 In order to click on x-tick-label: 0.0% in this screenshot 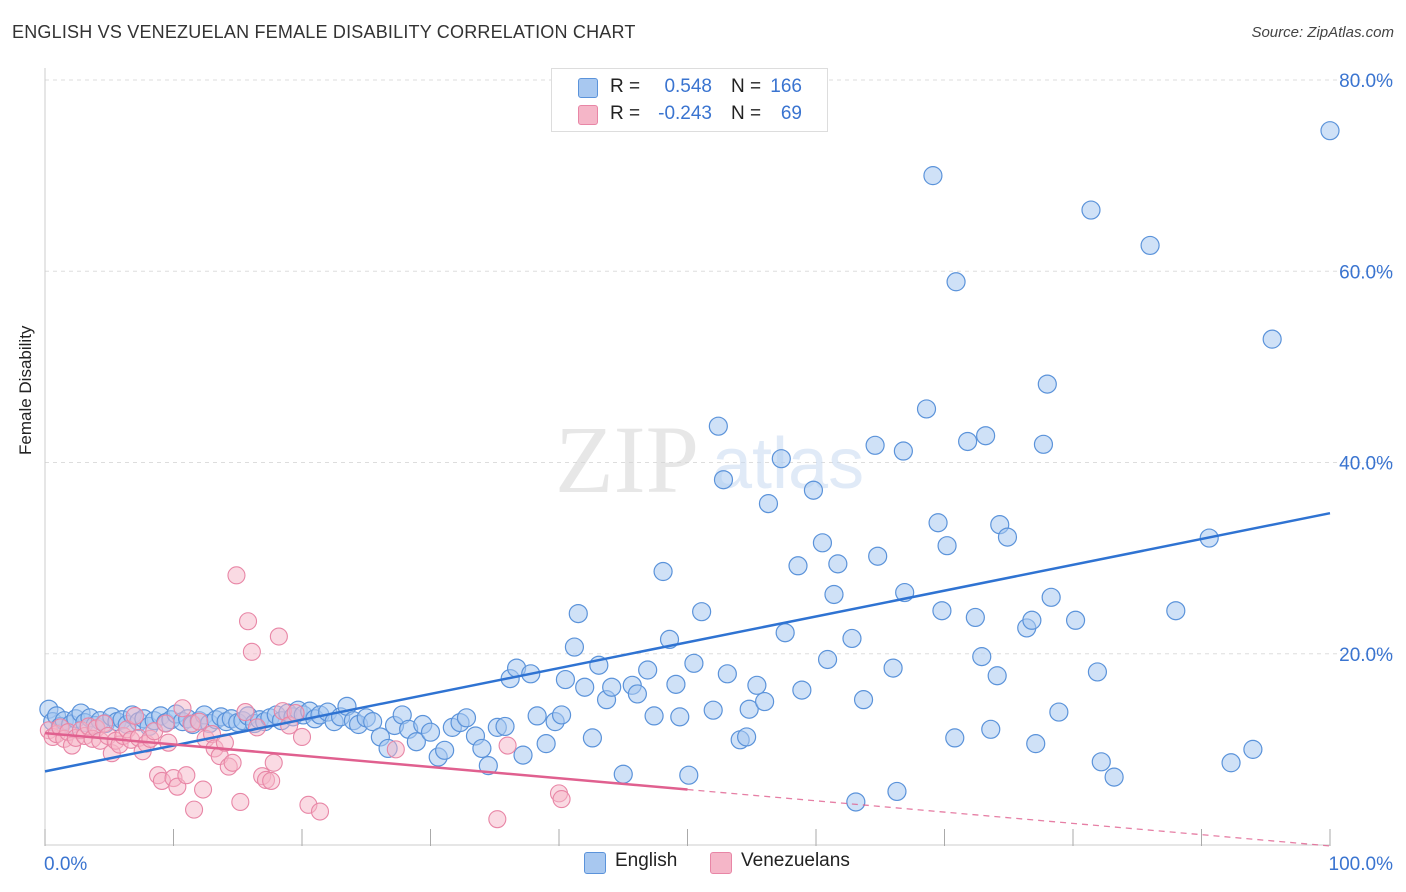, I will do `click(65, 864)`.